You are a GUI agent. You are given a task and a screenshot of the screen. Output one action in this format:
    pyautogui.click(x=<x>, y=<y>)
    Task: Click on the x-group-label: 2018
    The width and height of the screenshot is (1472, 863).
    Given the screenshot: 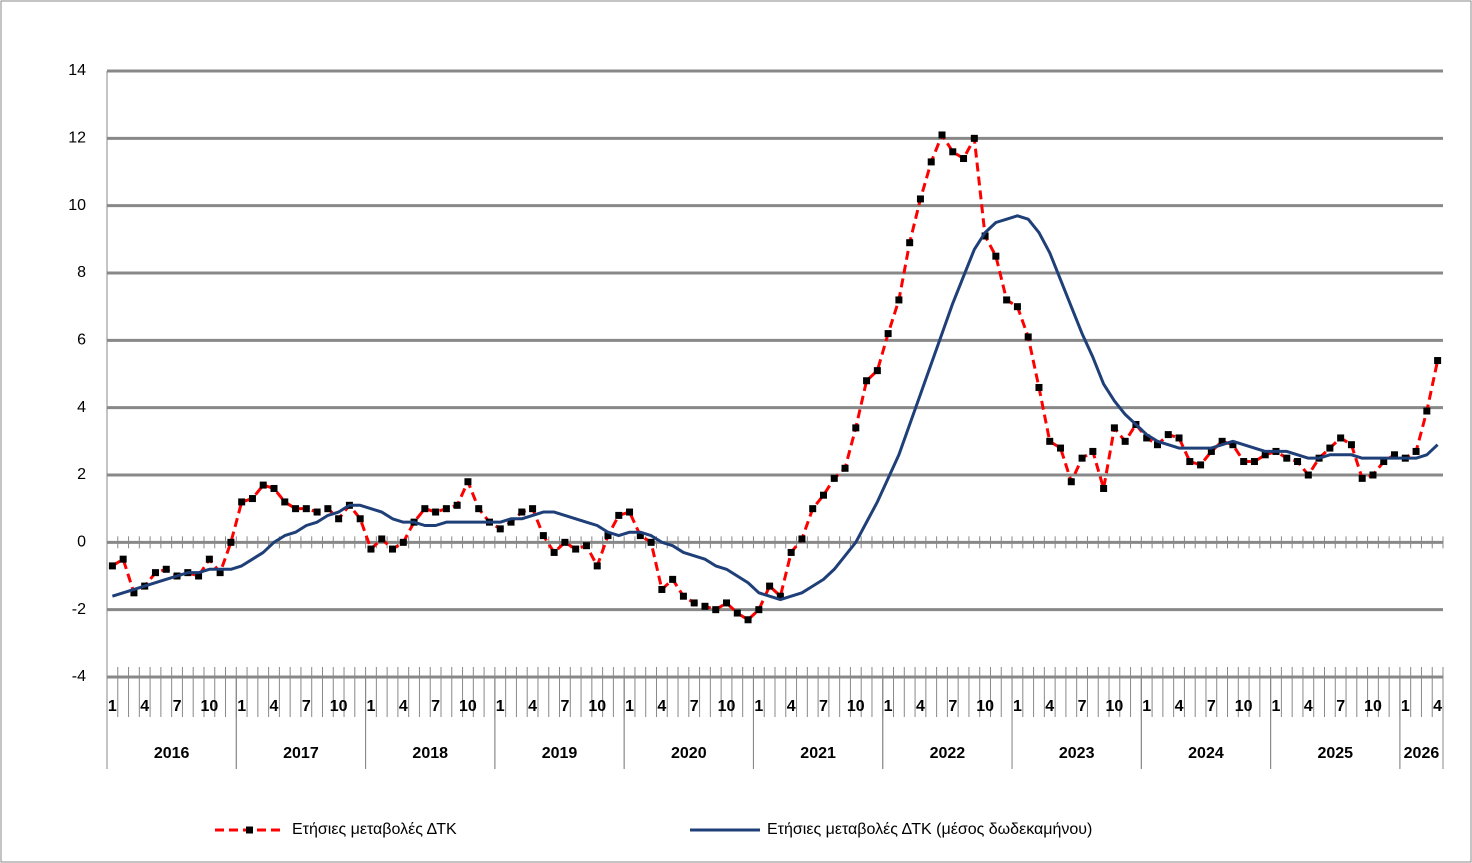 What is the action you would take?
    pyautogui.click(x=430, y=753)
    